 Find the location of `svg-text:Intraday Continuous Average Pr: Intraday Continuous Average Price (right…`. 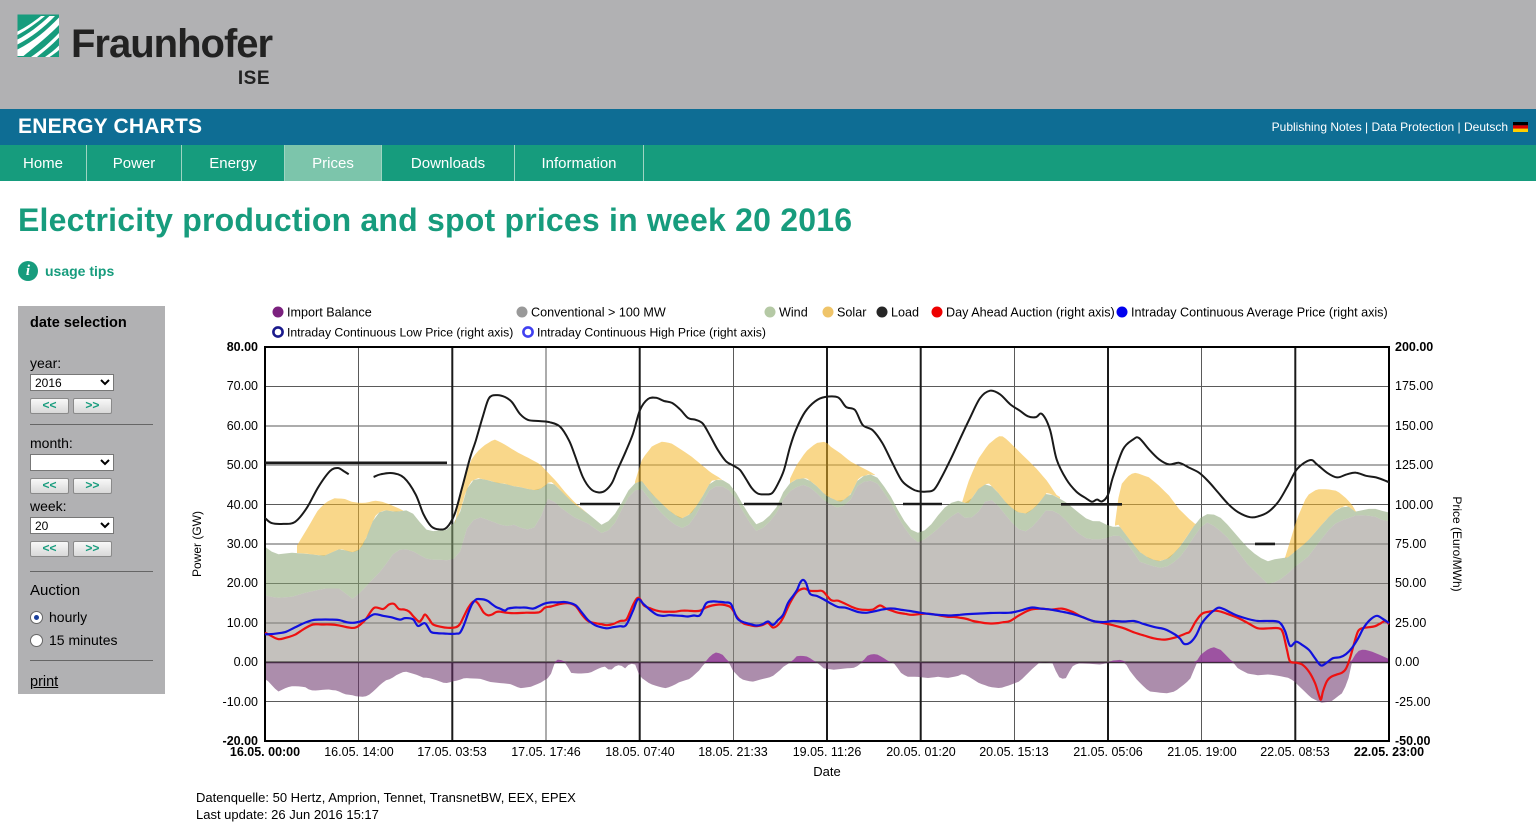

svg-text:Intraday Continuous Average Pr: Intraday Continuous Average Price (right… is located at coordinates (1259, 313).